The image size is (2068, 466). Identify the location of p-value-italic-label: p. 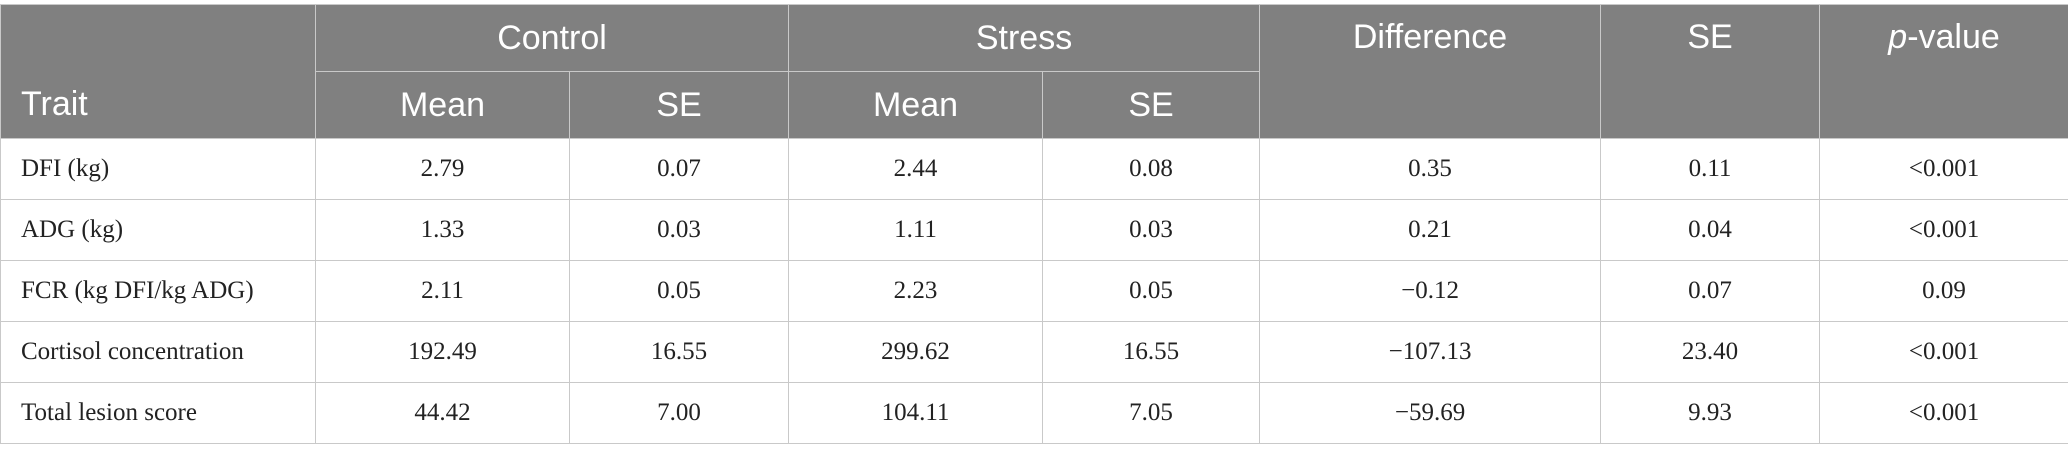
(1898, 37).